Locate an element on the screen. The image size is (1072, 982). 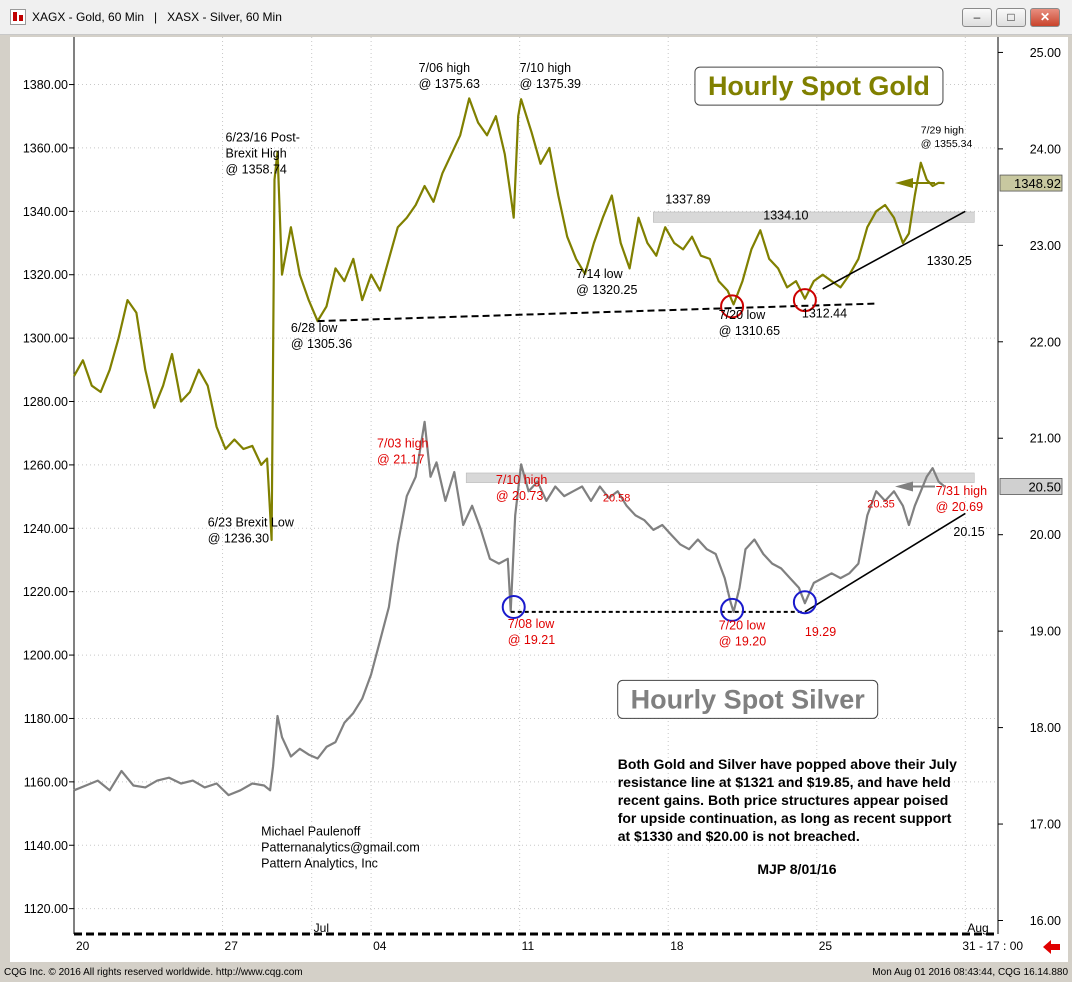
left-tick-label: 1260.00 is located at coordinates (45, 465).